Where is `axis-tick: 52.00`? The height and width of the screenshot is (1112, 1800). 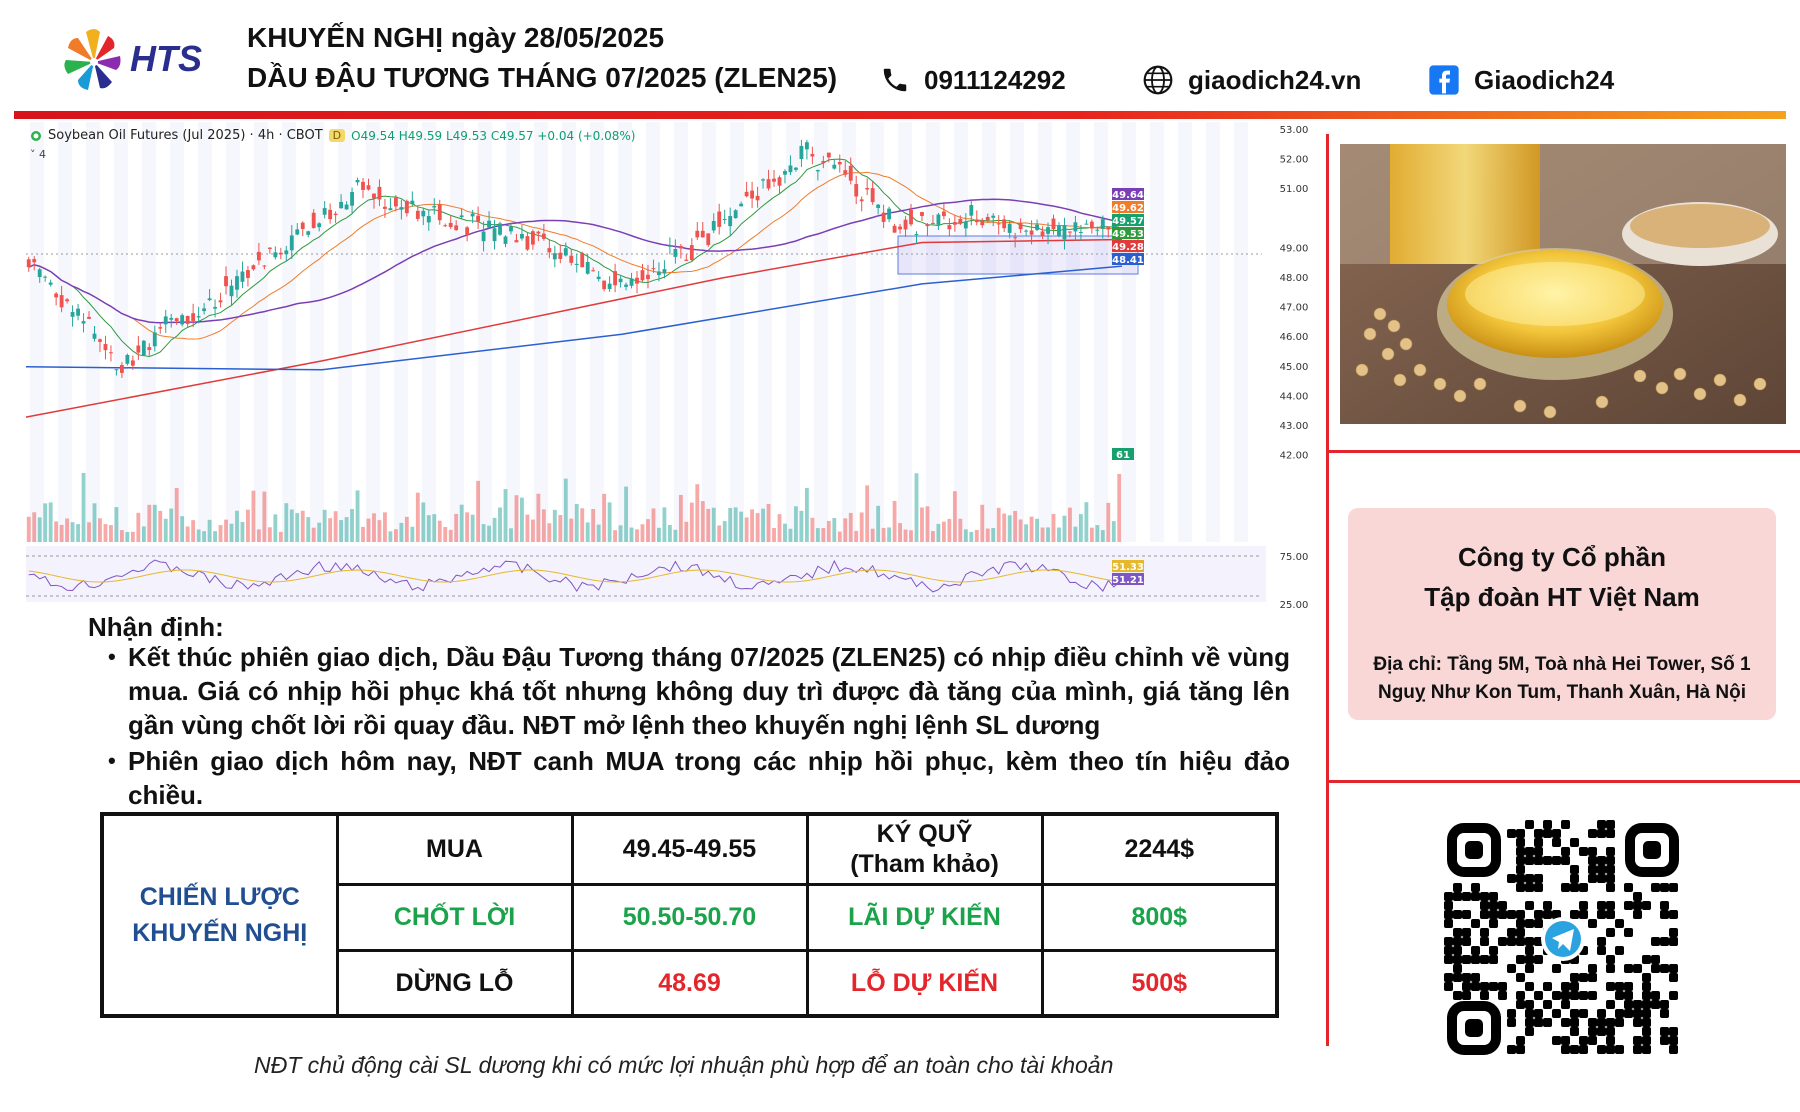 axis-tick: 52.00 is located at coordinates (1294, 160).